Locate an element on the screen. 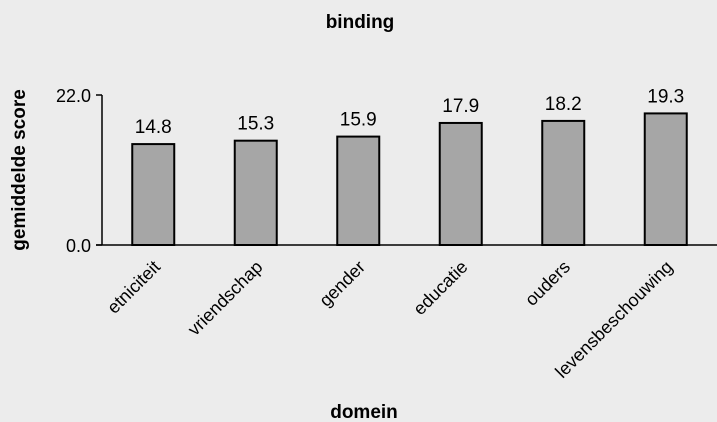 This screenshot has height=422, width=717. bar-vriendschap is located at coordinates (255, 193).